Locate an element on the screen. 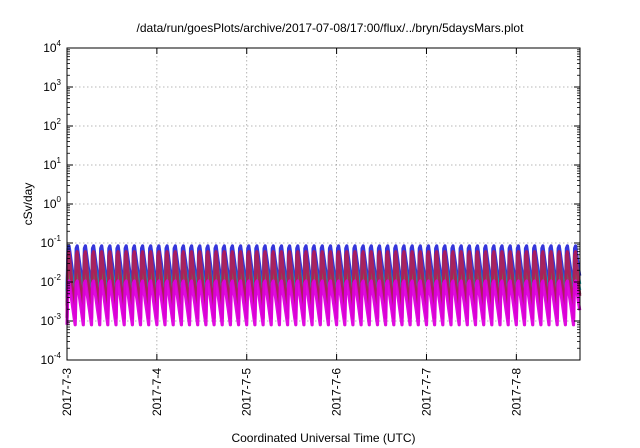 The image size is (640, 448). y-tick-label: 10¹ is located at coordinates (52, 164).